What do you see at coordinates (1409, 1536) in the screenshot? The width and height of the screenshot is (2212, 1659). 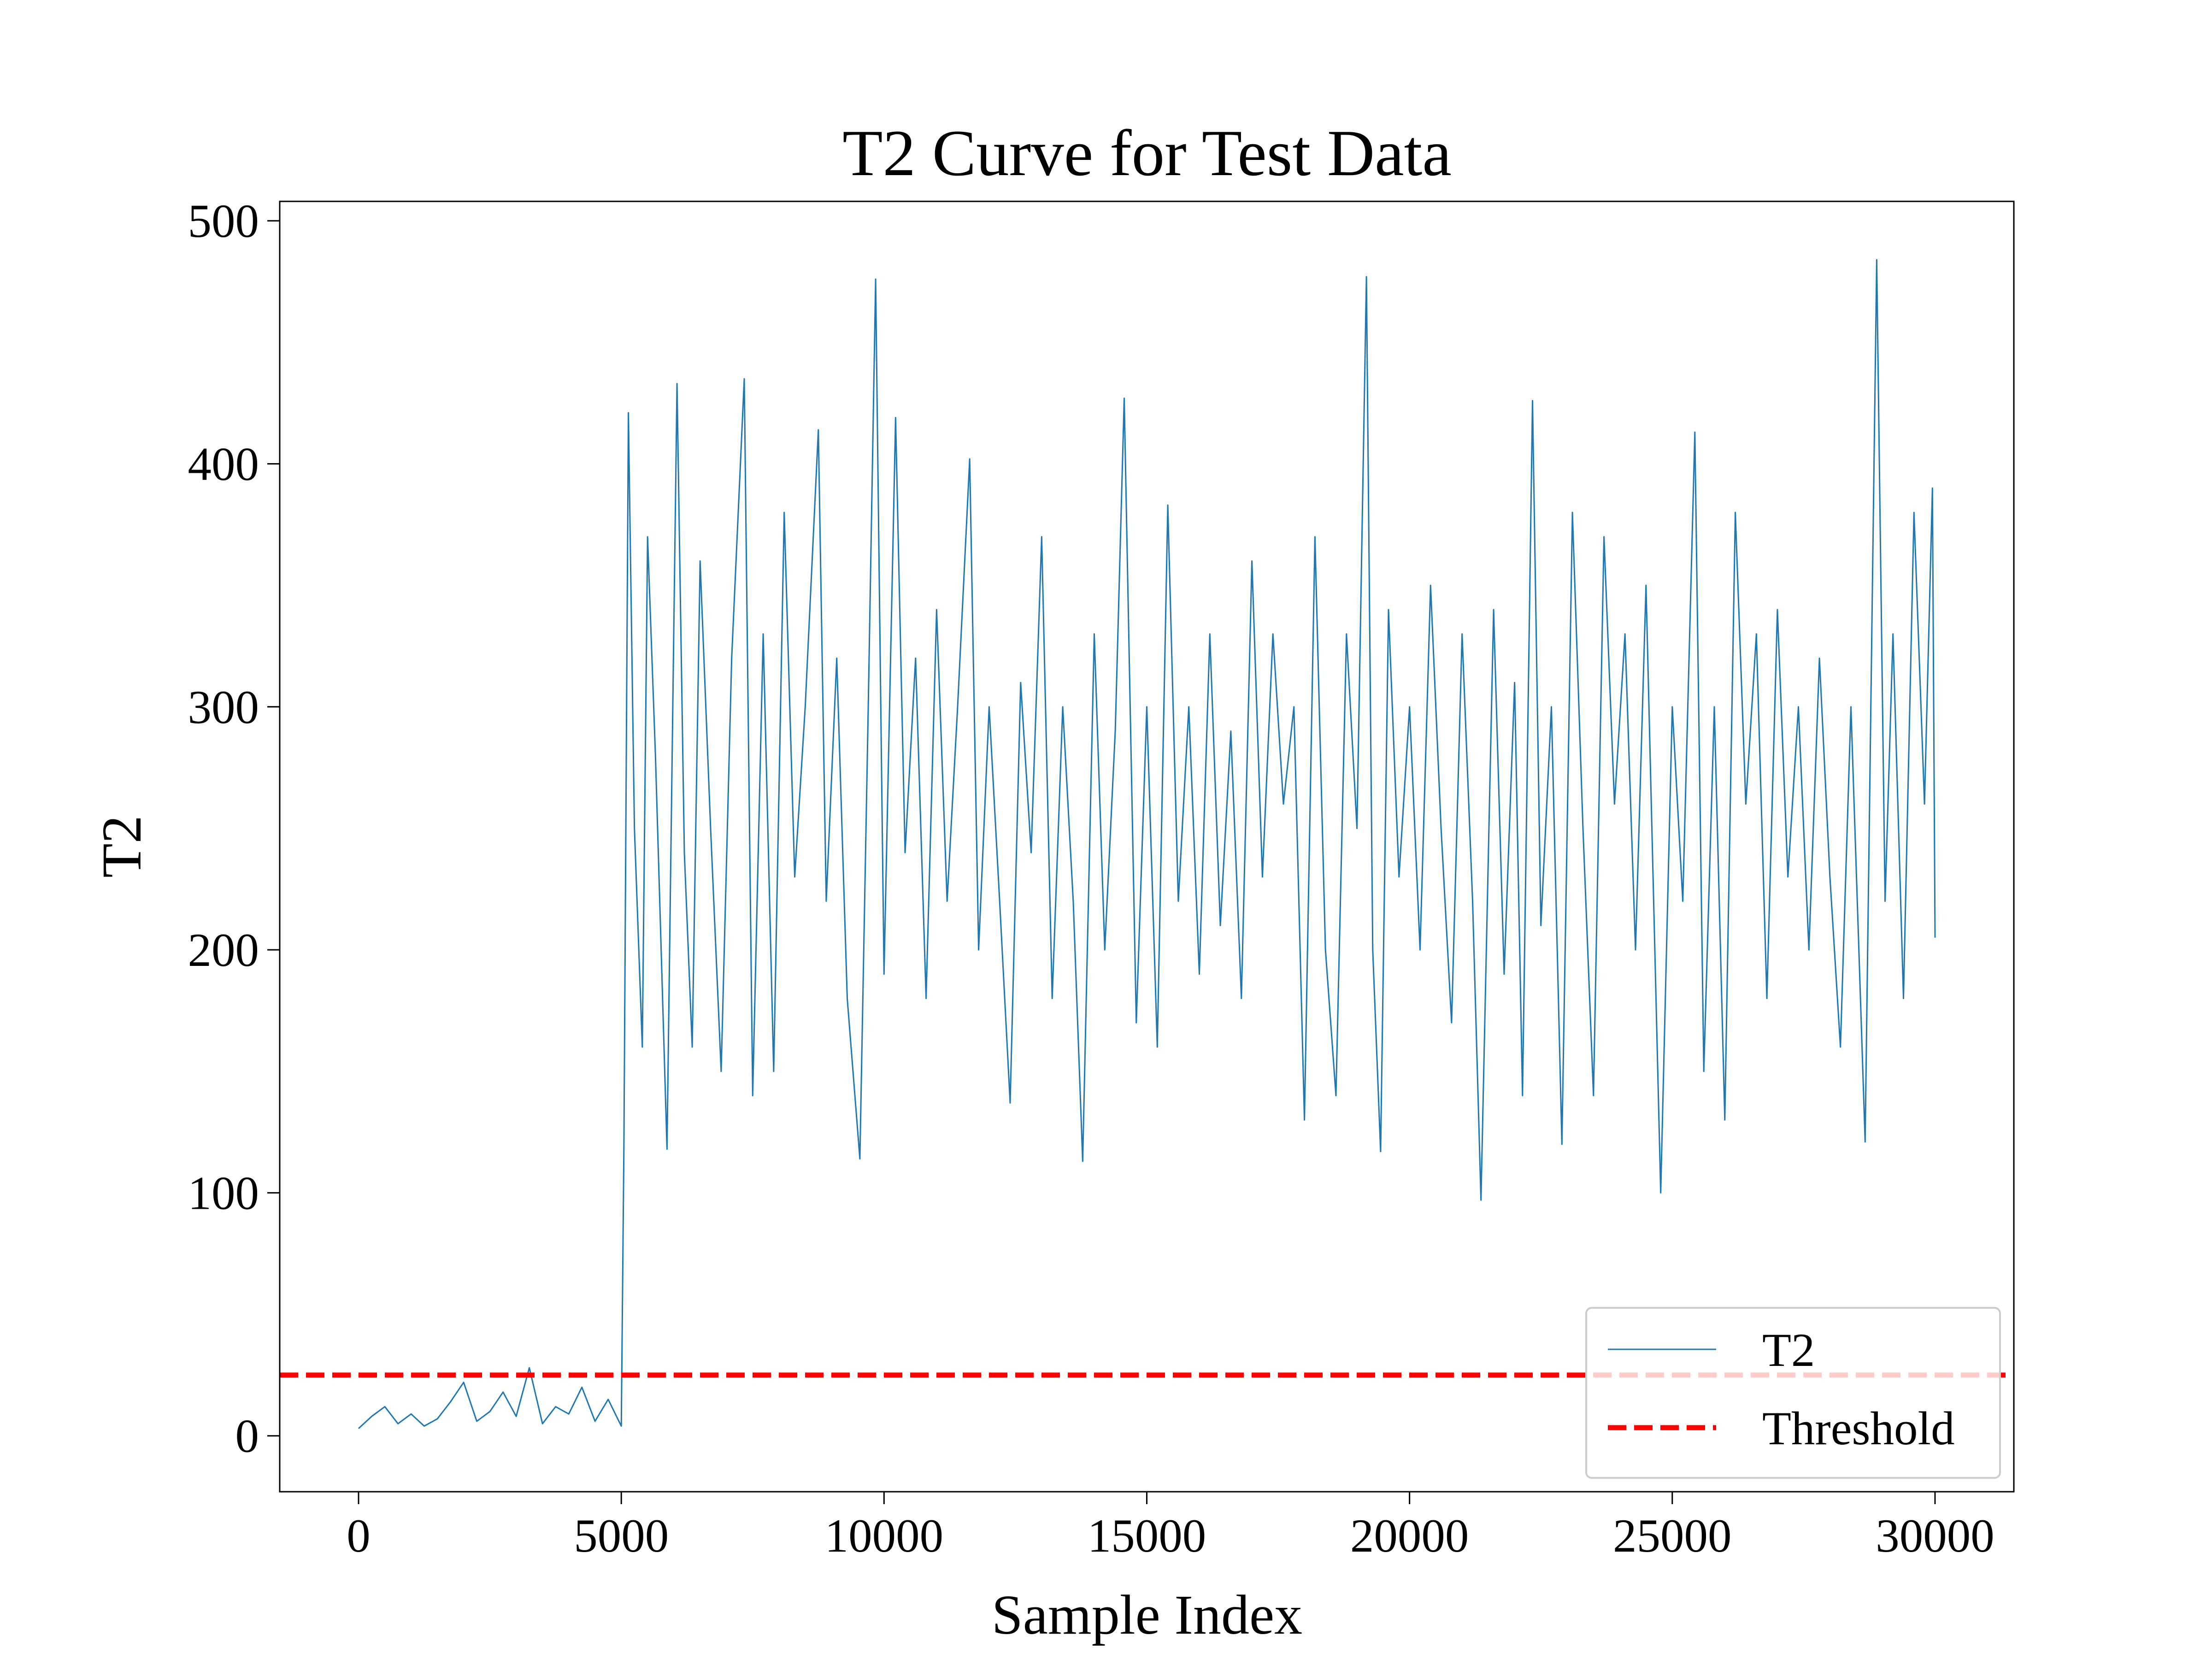 I see `x-tick-label: 20000` at bounding box center [1409, 1536].